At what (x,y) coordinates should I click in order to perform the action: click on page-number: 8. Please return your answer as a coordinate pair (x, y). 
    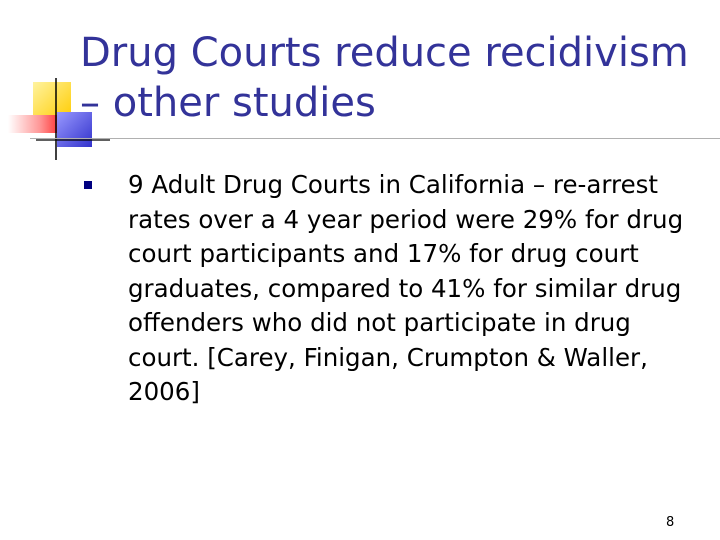
    Looking at the image, I should click on (670, 522).